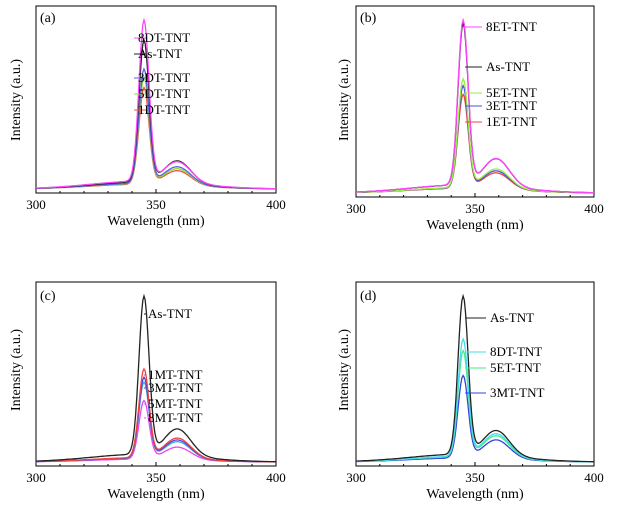 This screenshot has height=510, width=617. What do you see at coordinates (48, 296) in the screenshot?
I see `panel-label: (c)` at bounding box center [48, 296].